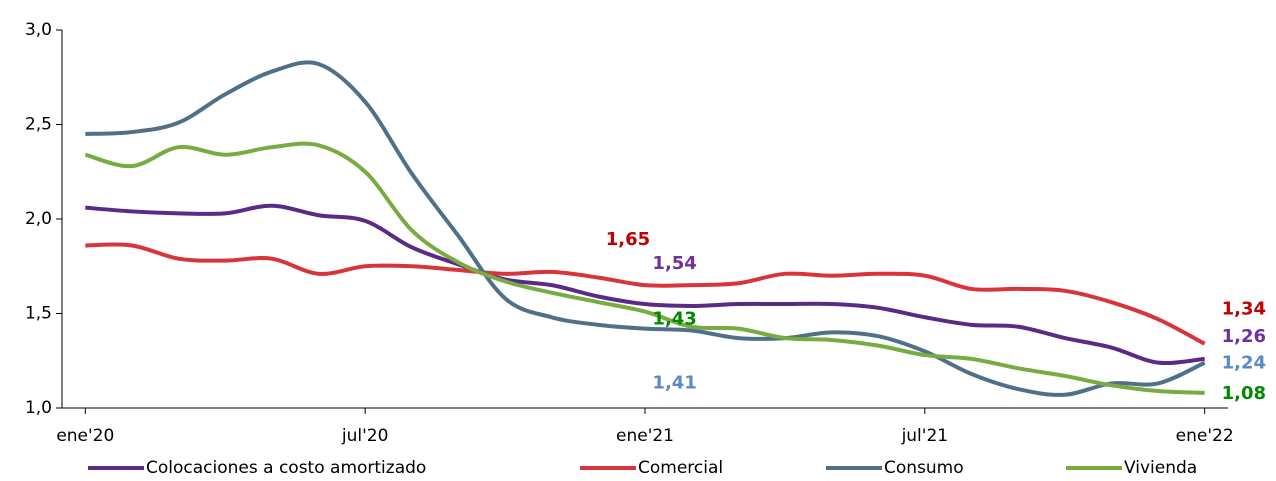 The image size is (1276, 481). Describe the element at coordinates (38, 314) in the screenshot. I see `y-tick-label: 1,5` at that location.